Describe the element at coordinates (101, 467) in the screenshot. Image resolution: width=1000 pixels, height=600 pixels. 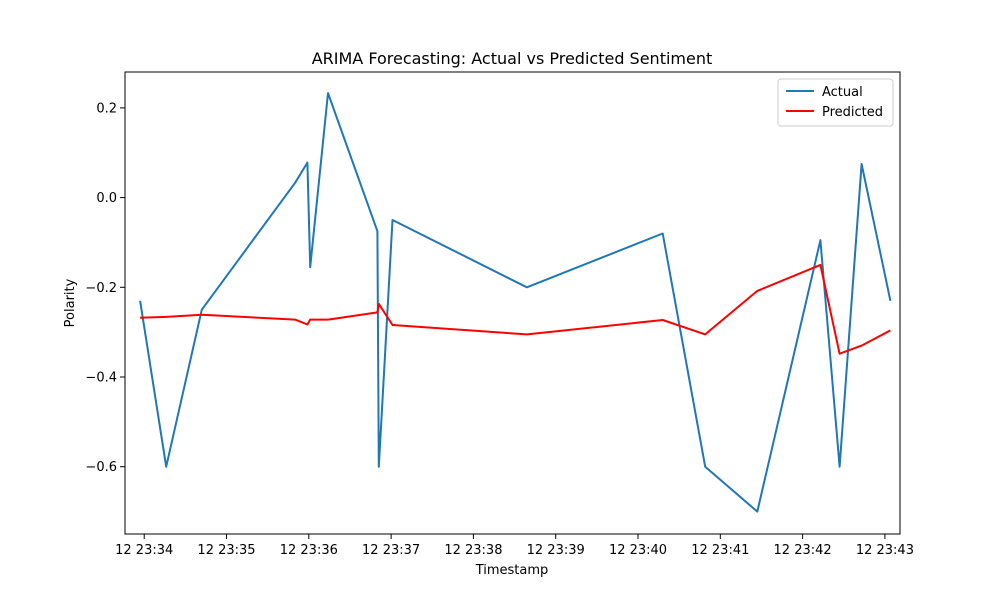
I see `y-tick-label: −0.6` at that location.